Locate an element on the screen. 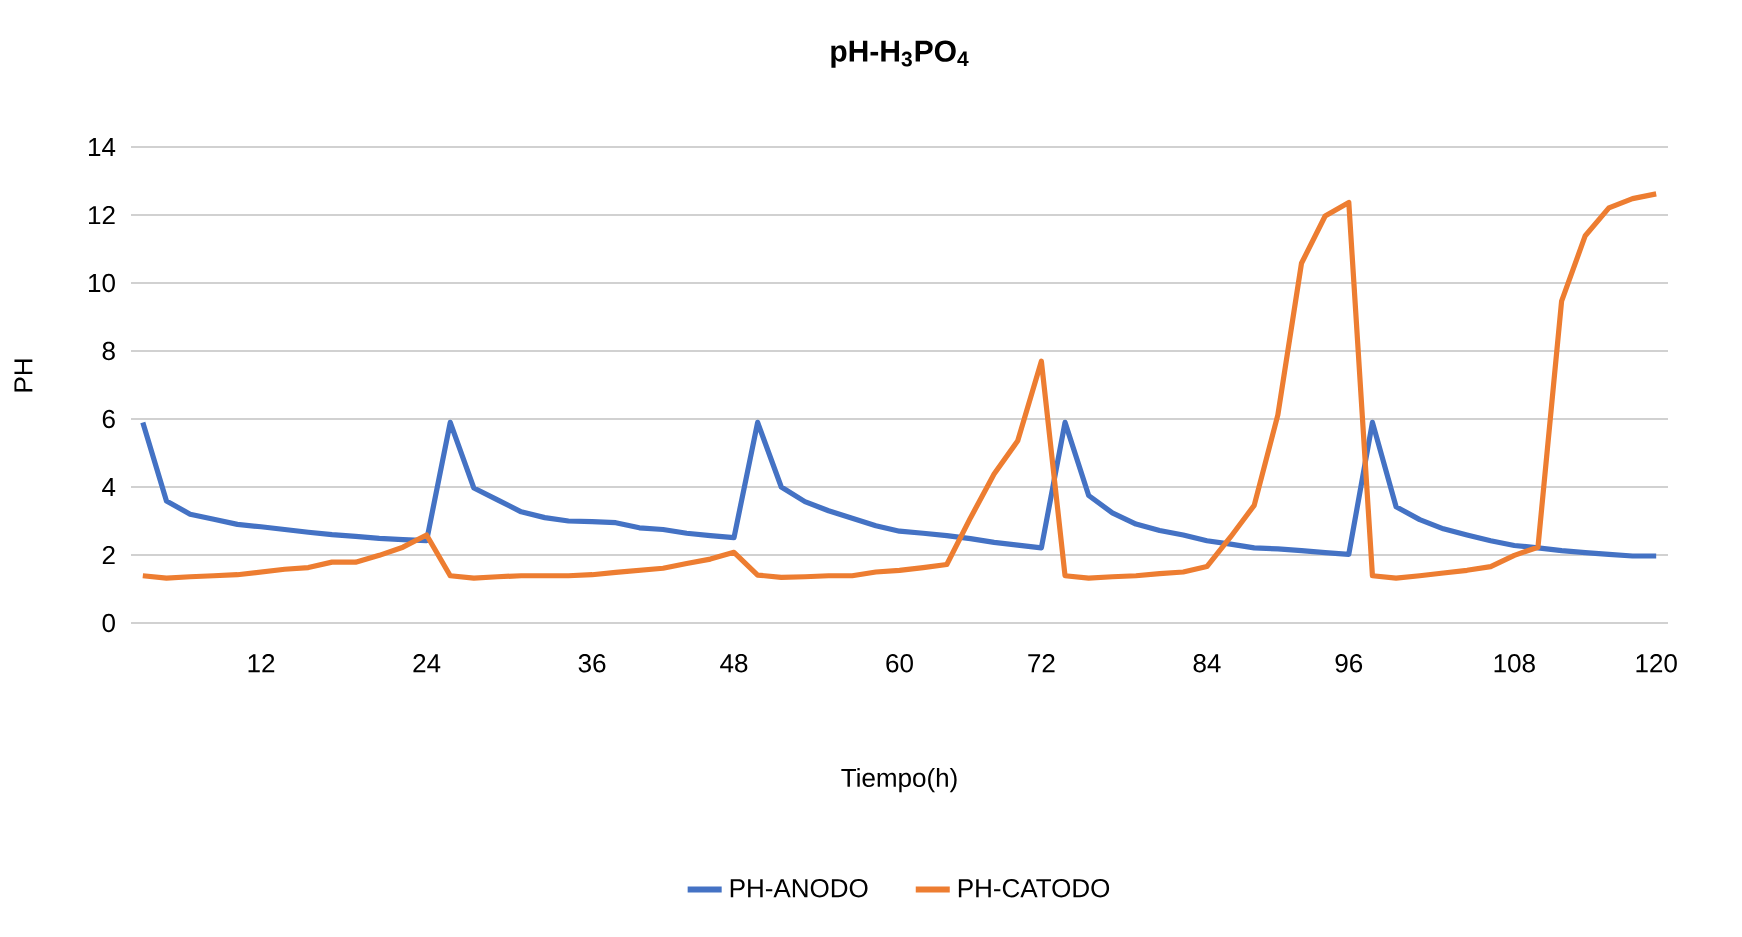  x-tick-label: 24 is located at coordinates (427, 663).